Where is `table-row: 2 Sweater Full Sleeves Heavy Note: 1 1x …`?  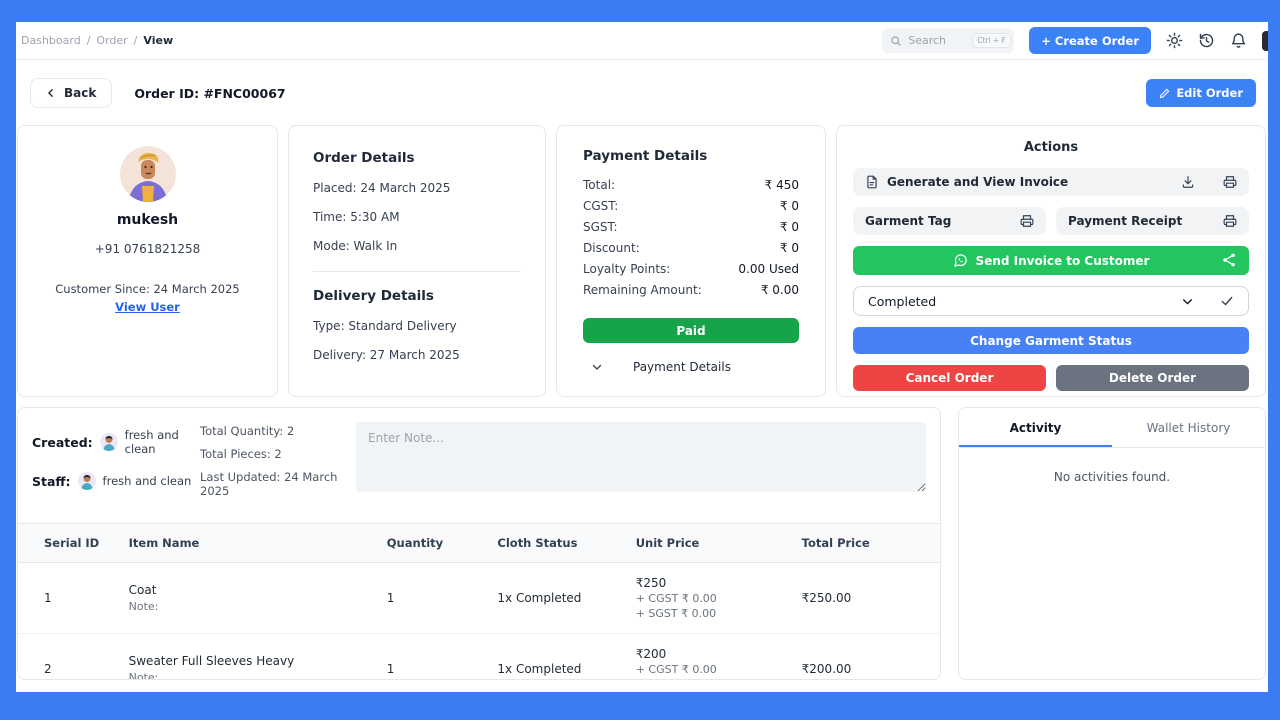 table-row: 2 Sweater Full Sleeves Heavy Note: 1 1x … is located at coordinates (479, 656).